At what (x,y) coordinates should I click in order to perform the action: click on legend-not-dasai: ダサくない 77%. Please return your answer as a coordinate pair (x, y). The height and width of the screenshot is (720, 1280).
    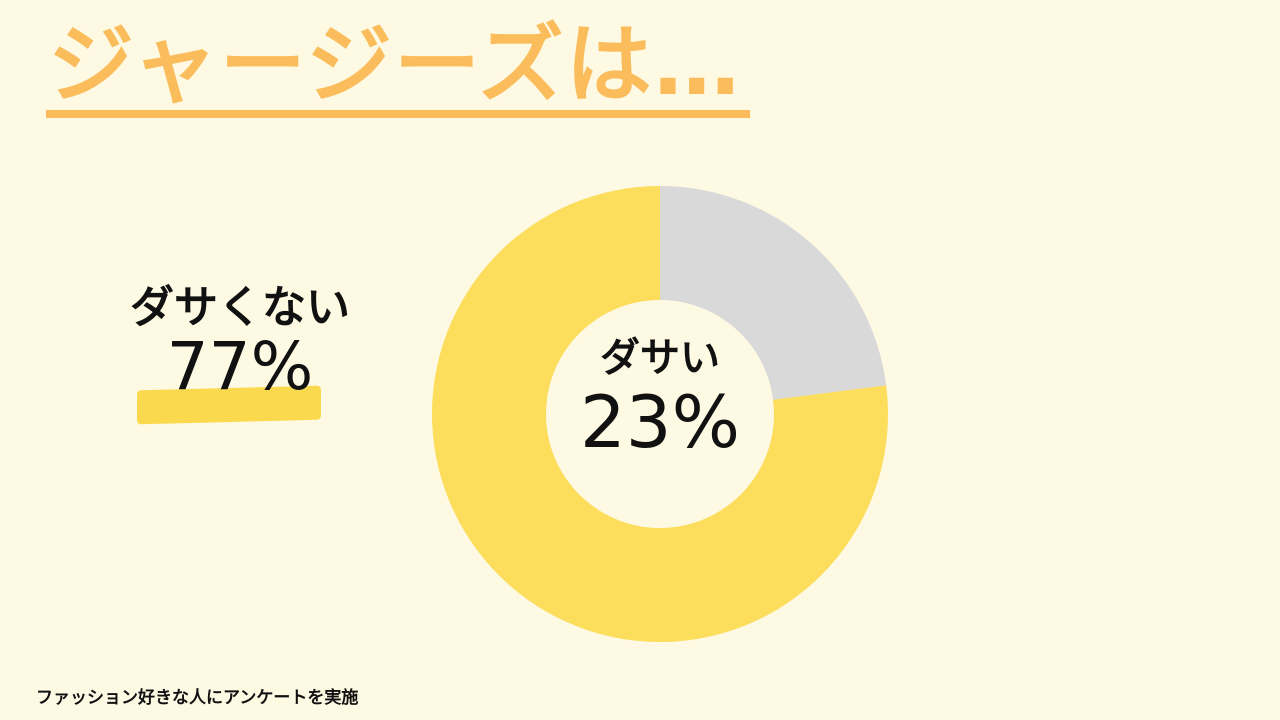
    Looking at the image, I should click on (240, 344).